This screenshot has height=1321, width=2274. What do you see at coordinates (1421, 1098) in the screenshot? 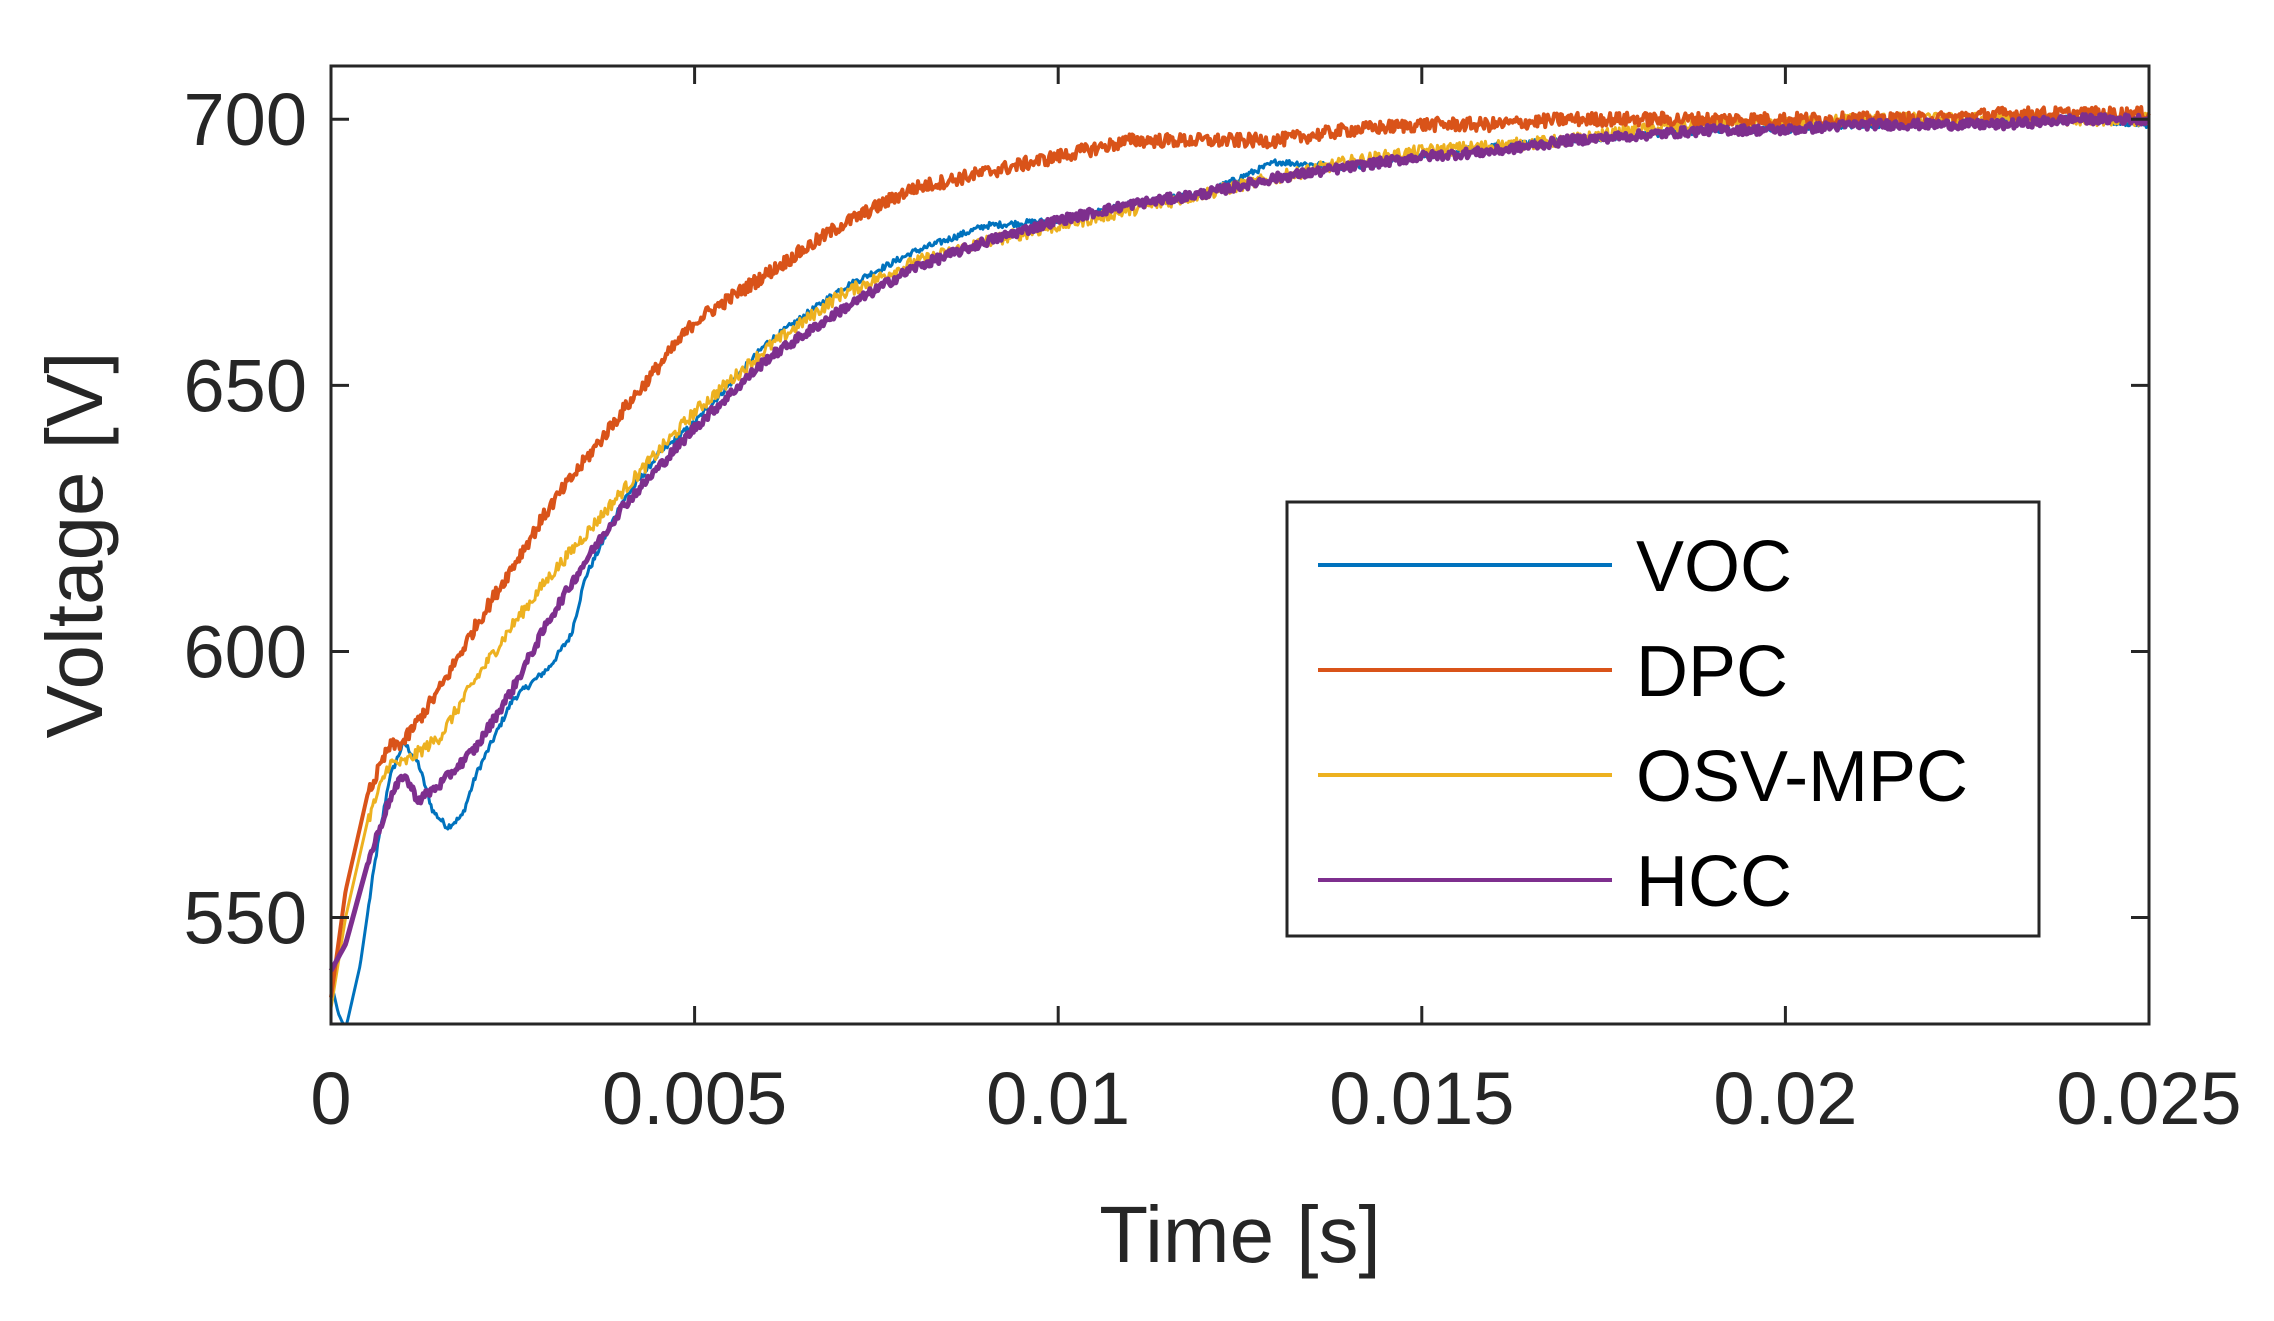
I see `x-tick-label: 0.015` at bounding box center [1421, 1098].